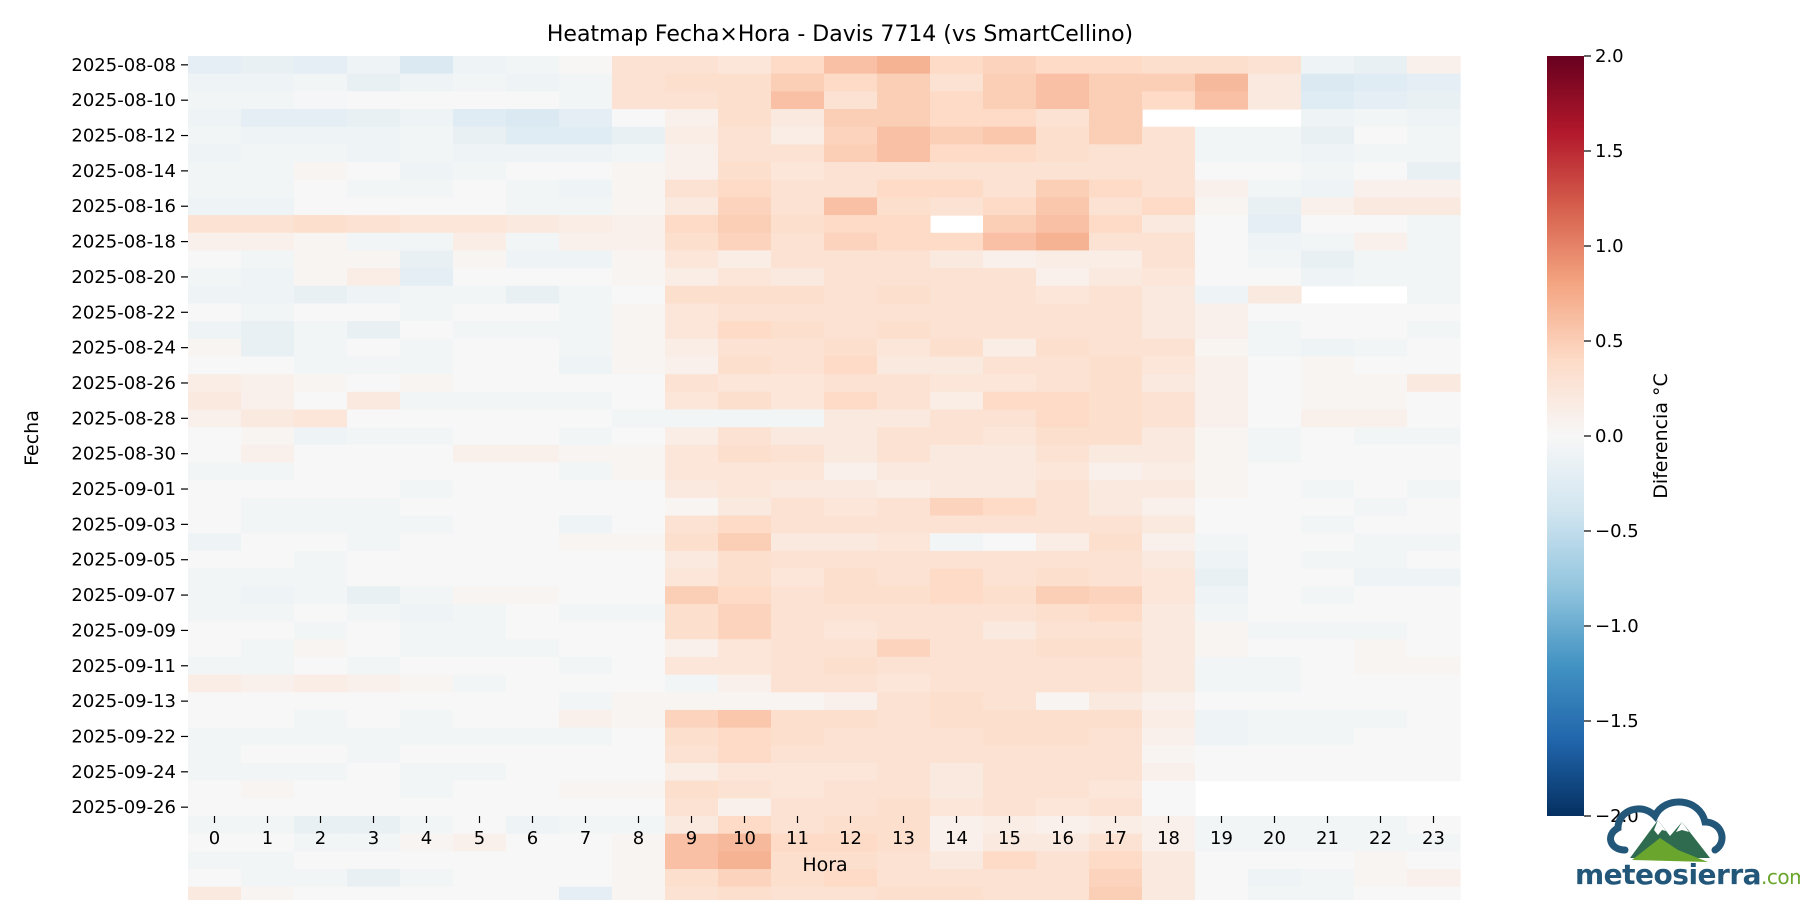 The height and width of the screenshot is (900, 1800). I want to click on watermark-text: meteosierra.com, so click(1687, 874).